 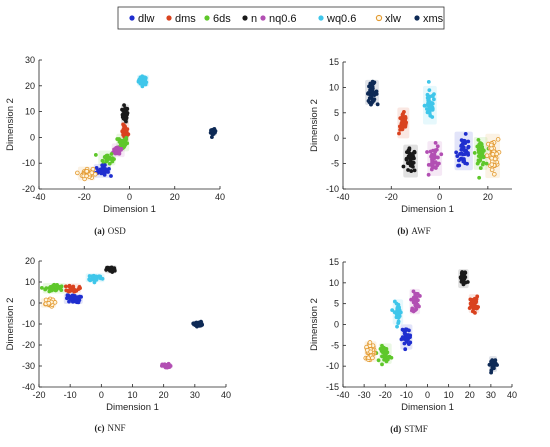 I want to click on panel-caption: (a) OSD, so click(x=110, y=231).